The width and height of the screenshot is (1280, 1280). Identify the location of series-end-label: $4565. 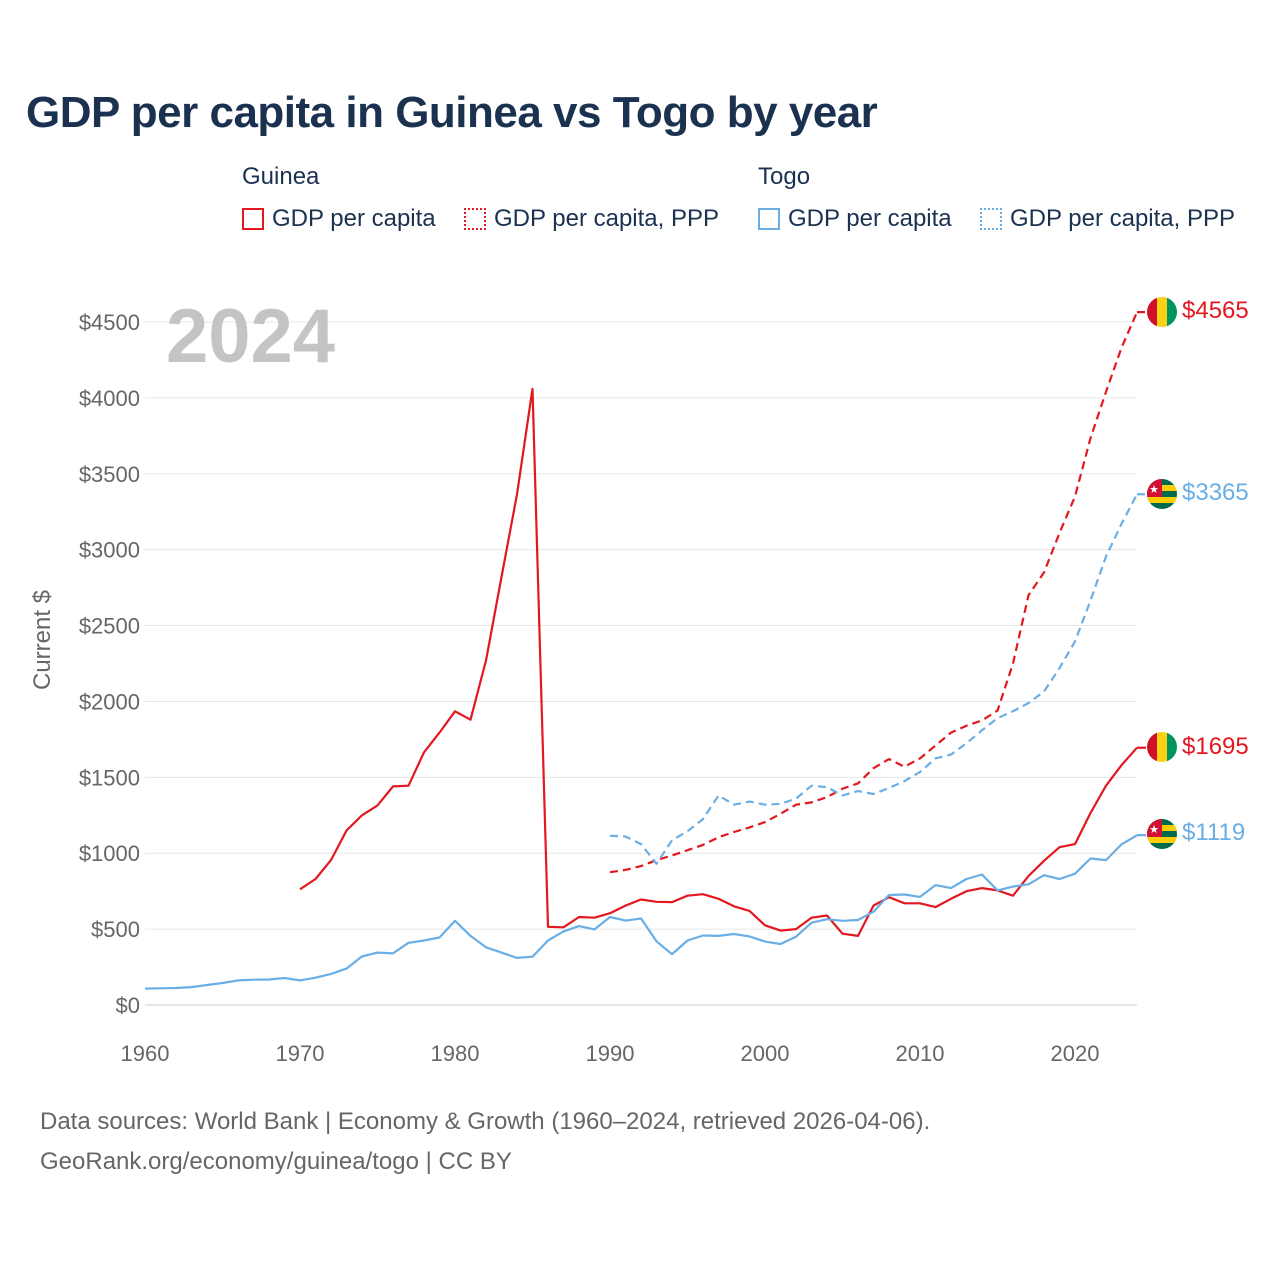
(1215, 310).